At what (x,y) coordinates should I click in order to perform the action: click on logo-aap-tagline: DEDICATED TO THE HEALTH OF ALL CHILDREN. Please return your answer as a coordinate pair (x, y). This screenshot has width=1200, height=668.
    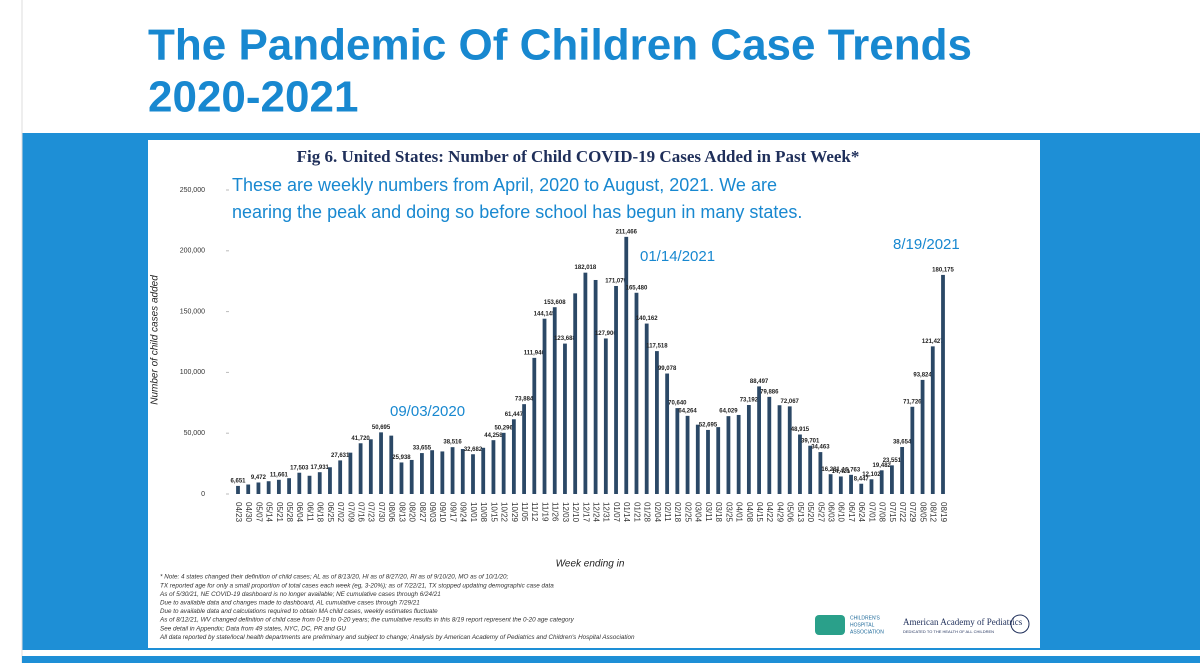
    Looking at the image, I should click on (948, 631).